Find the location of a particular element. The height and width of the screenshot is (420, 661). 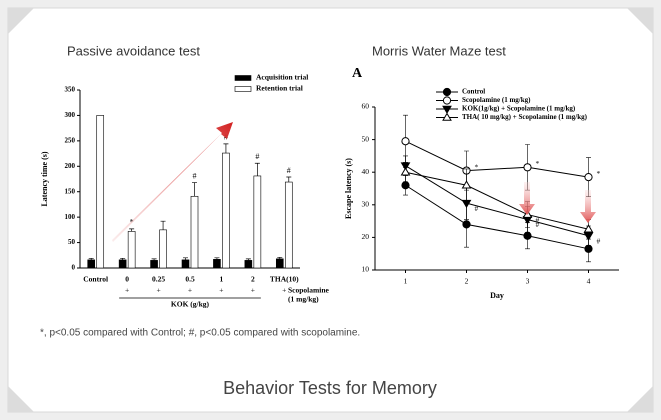

y-tick-label: 350 is located at coordinates (70, 90).